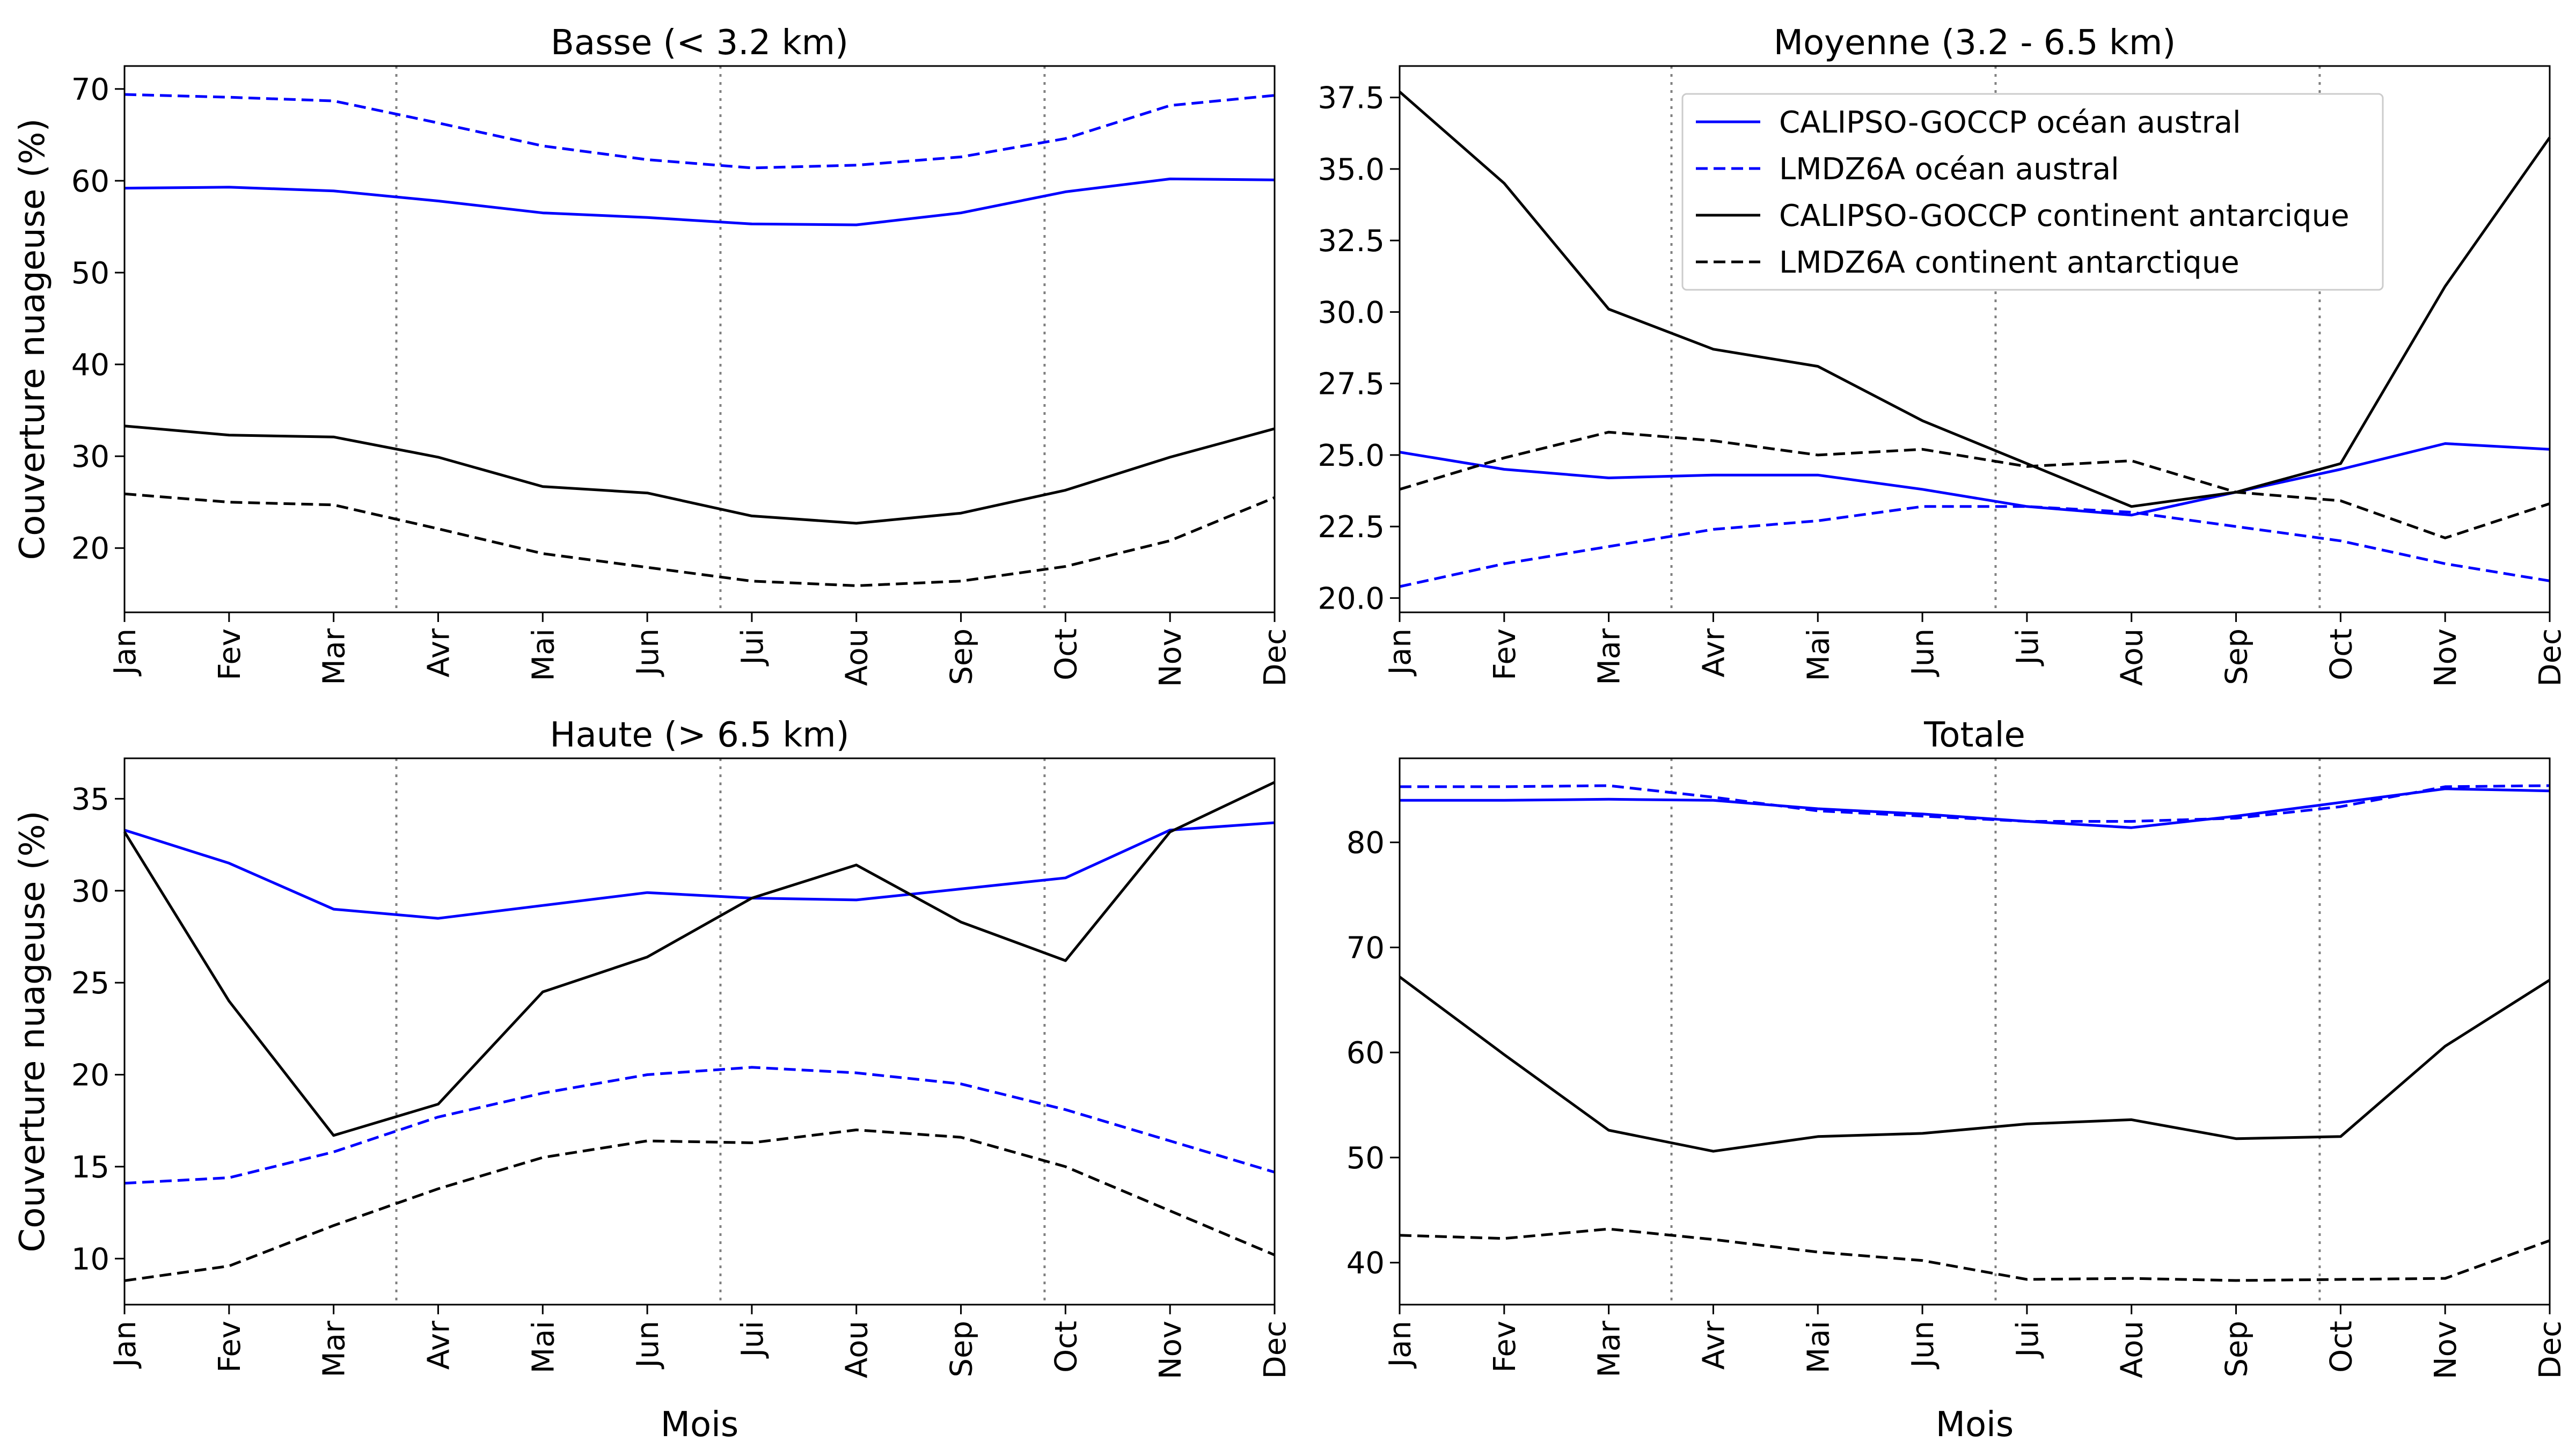  I want to click on panel-title: Basse (< 3.2 km), so click(699, 43).